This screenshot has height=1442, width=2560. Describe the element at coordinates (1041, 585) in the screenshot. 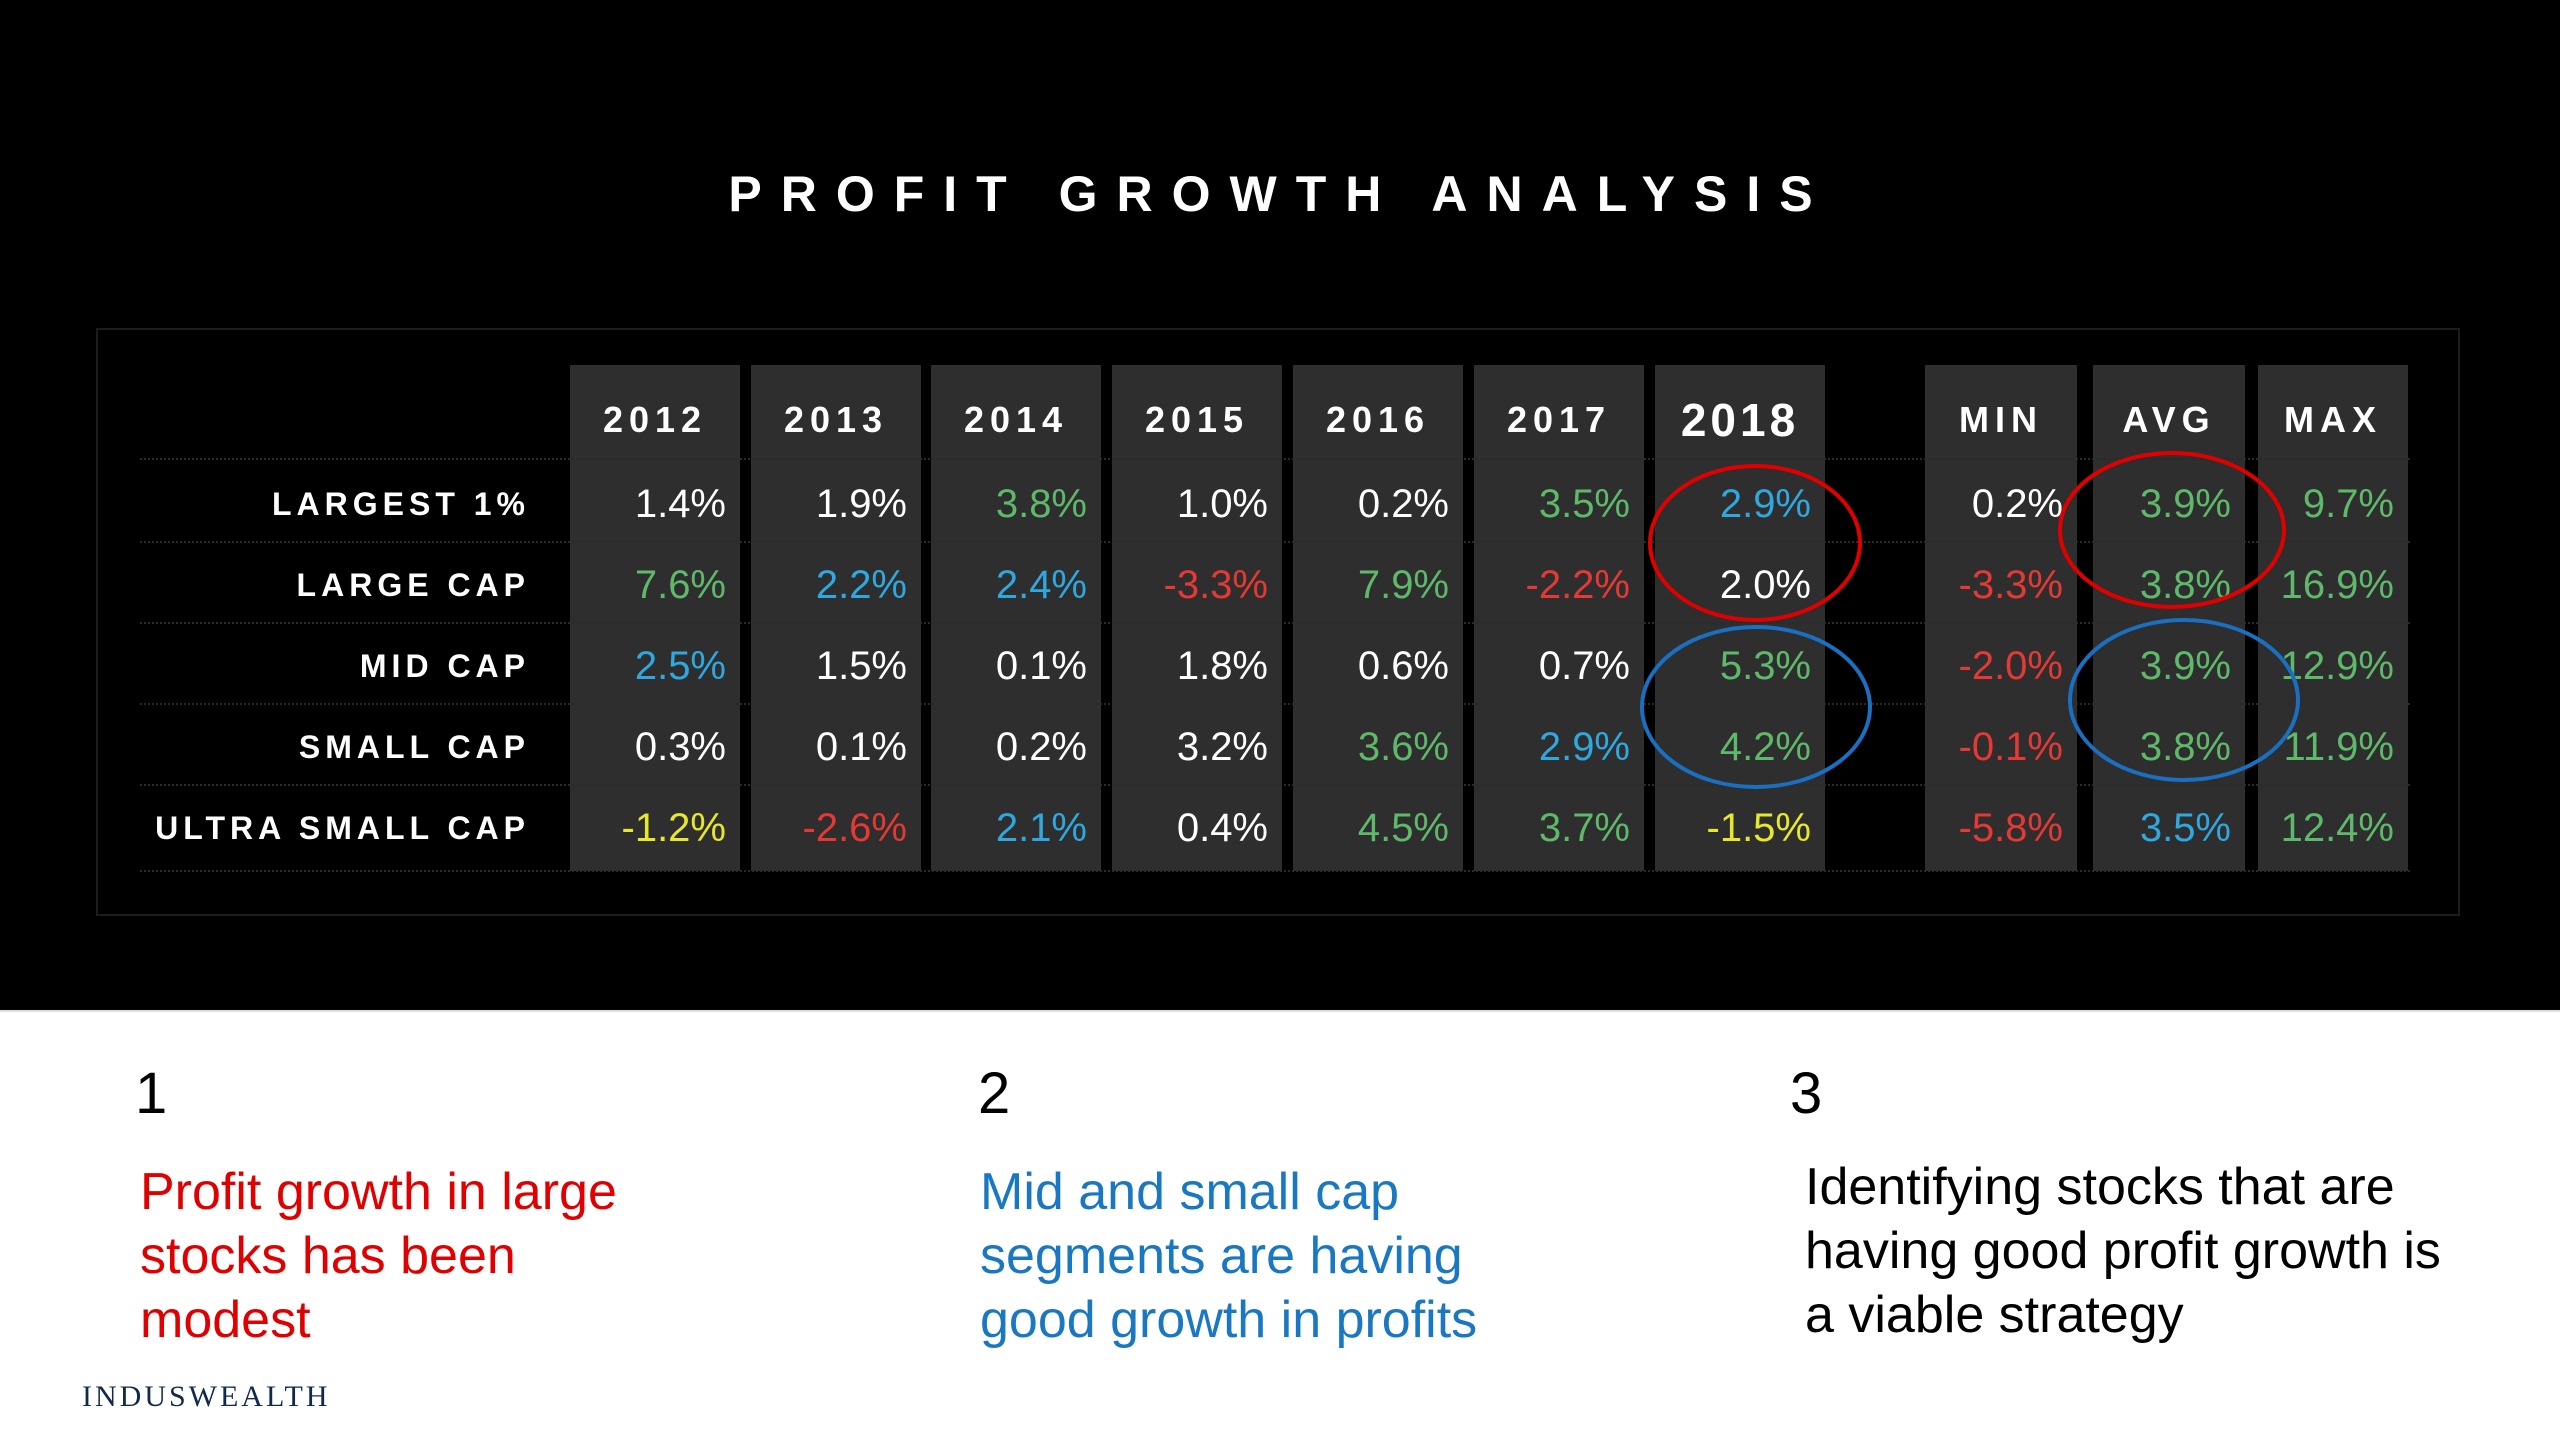

I see `table-cell: 2.4%` at that location.